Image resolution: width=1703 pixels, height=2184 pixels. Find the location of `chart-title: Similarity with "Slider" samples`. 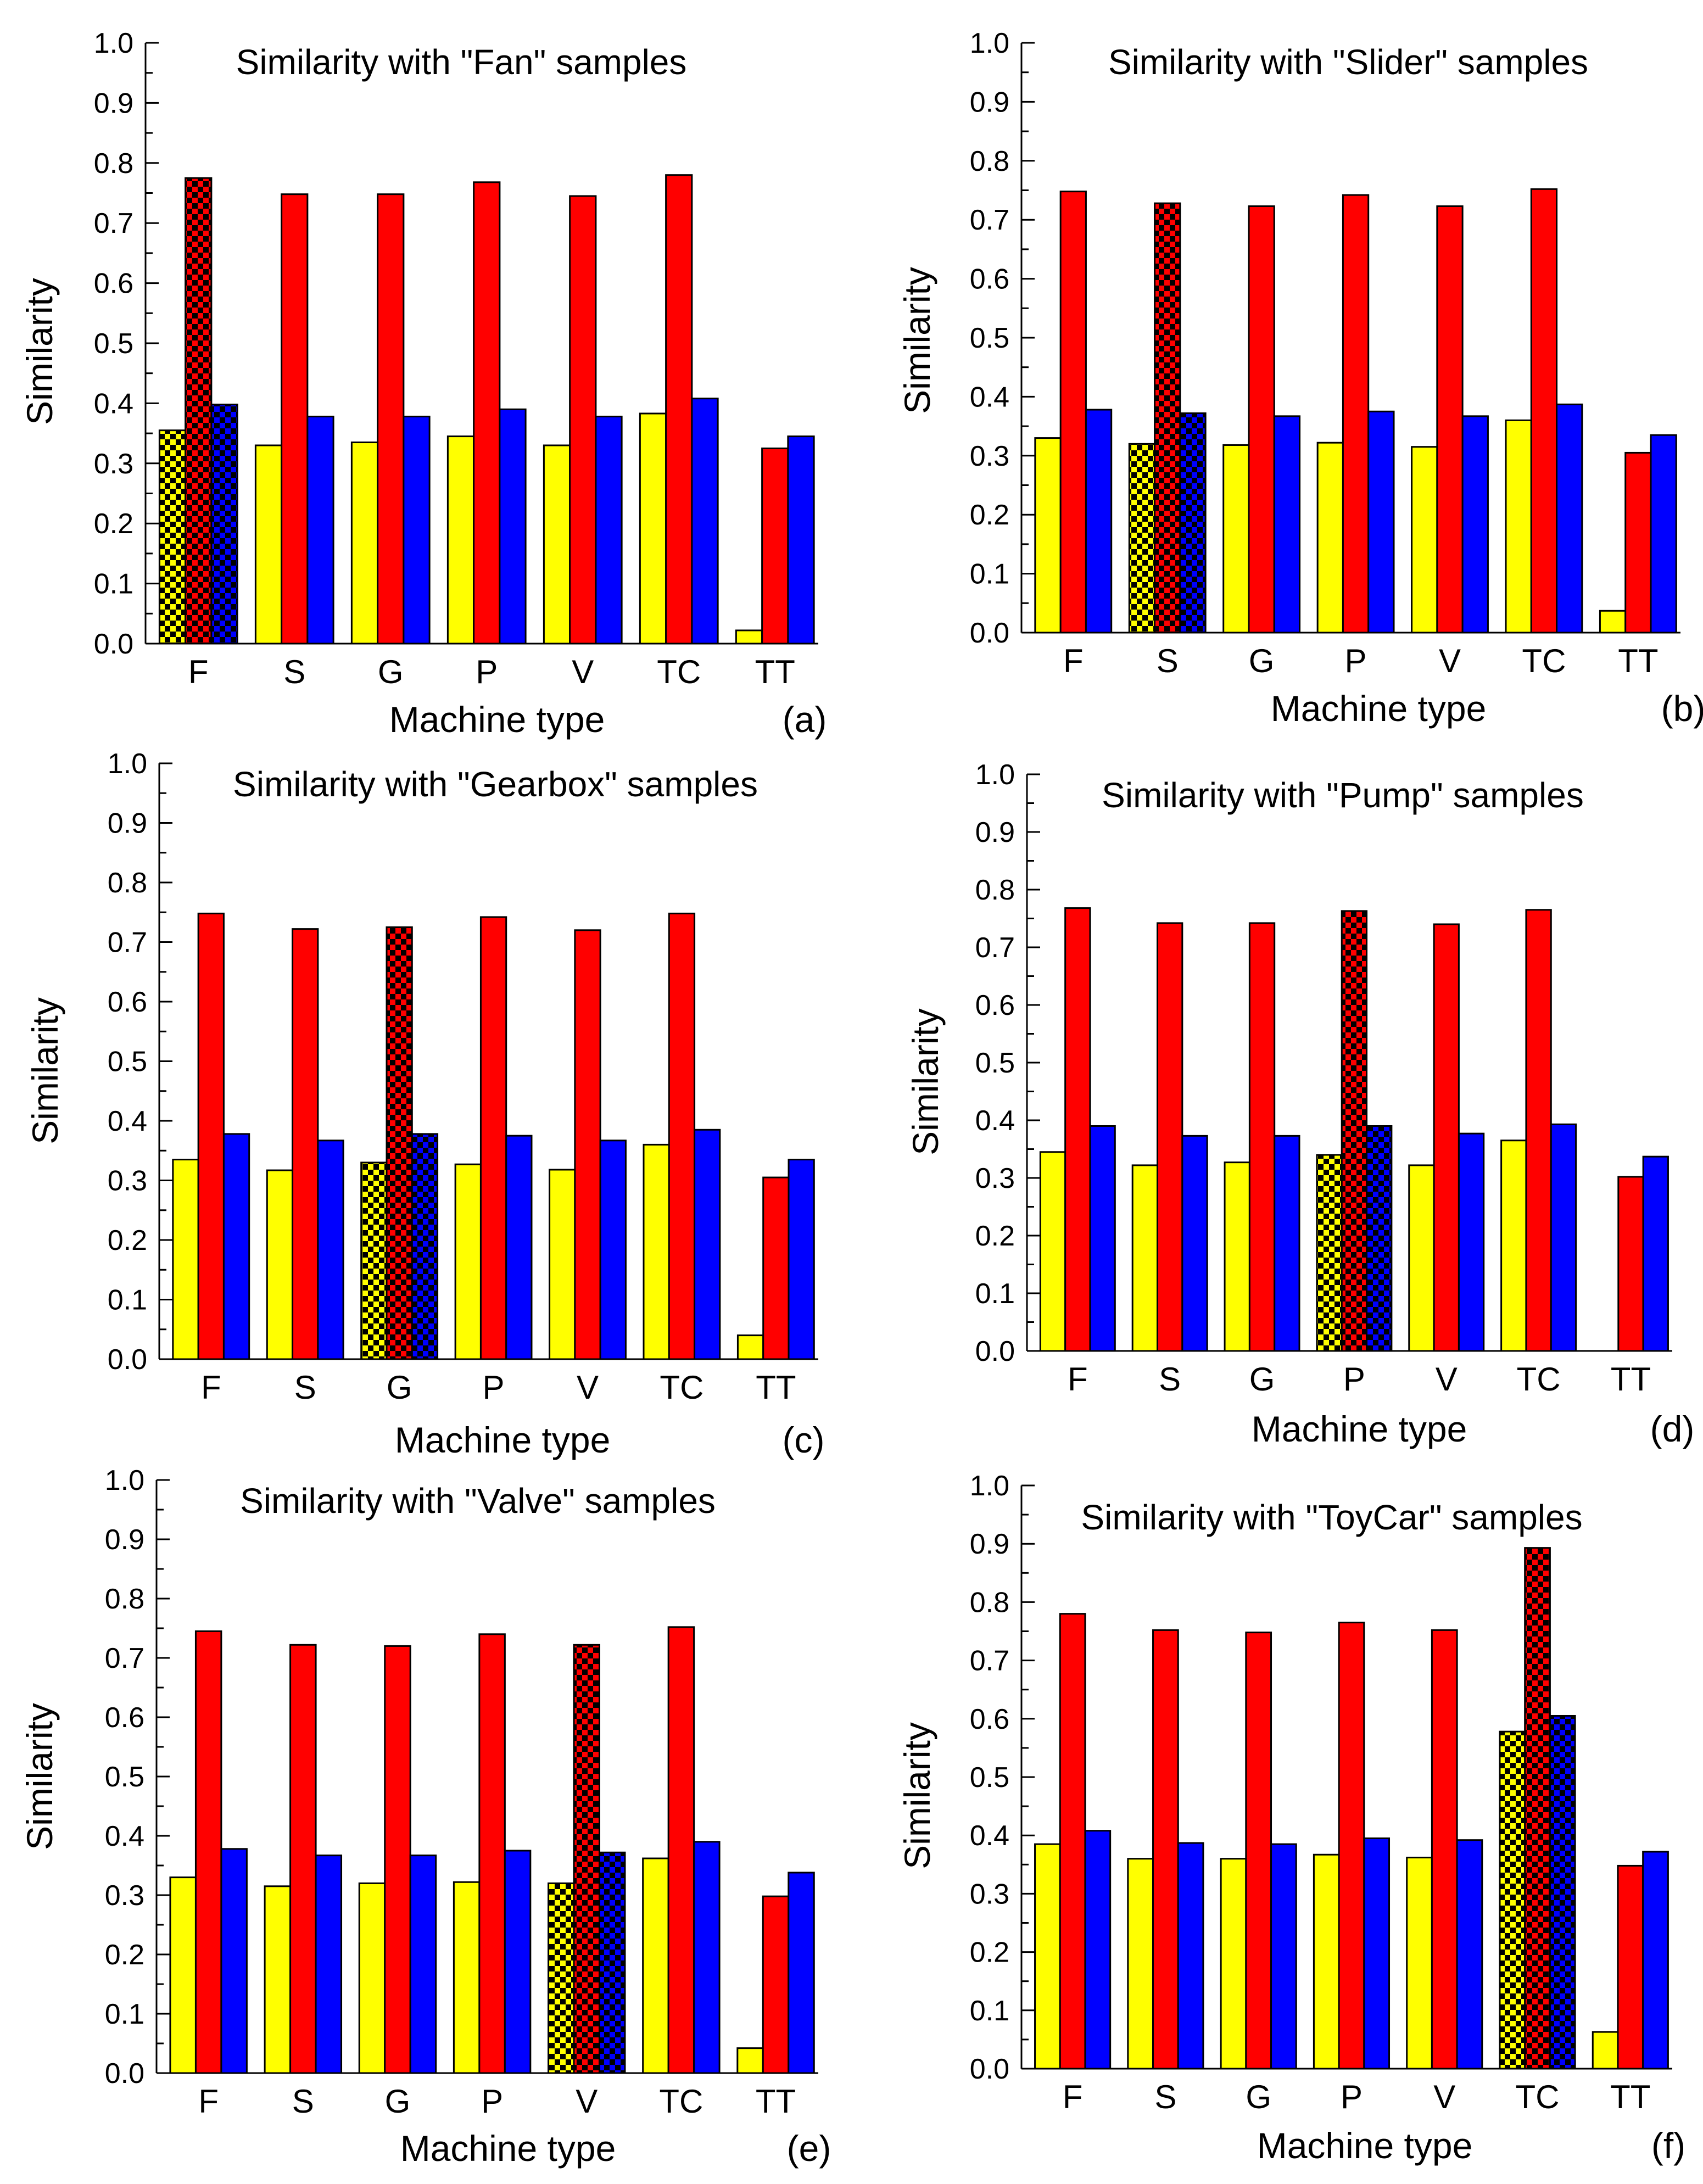

chart-title: Similarity with "Slider" samples is located at coordinates (1348, 62).